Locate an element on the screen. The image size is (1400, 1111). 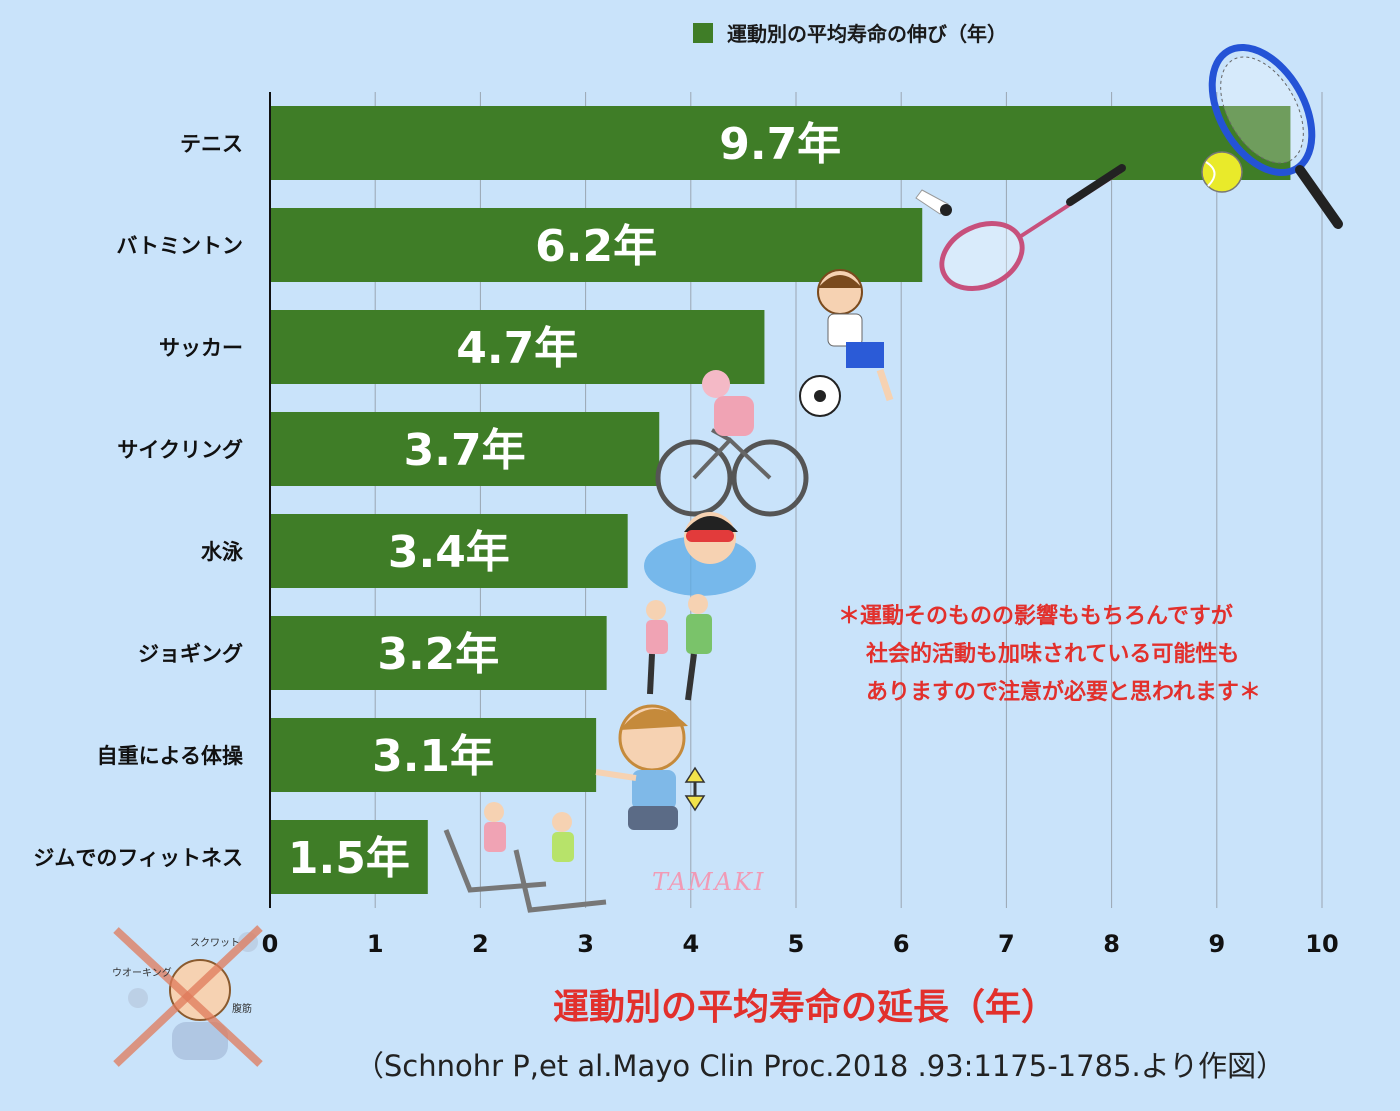
x-tick-label: 3 is located at coordinates (585, 944).